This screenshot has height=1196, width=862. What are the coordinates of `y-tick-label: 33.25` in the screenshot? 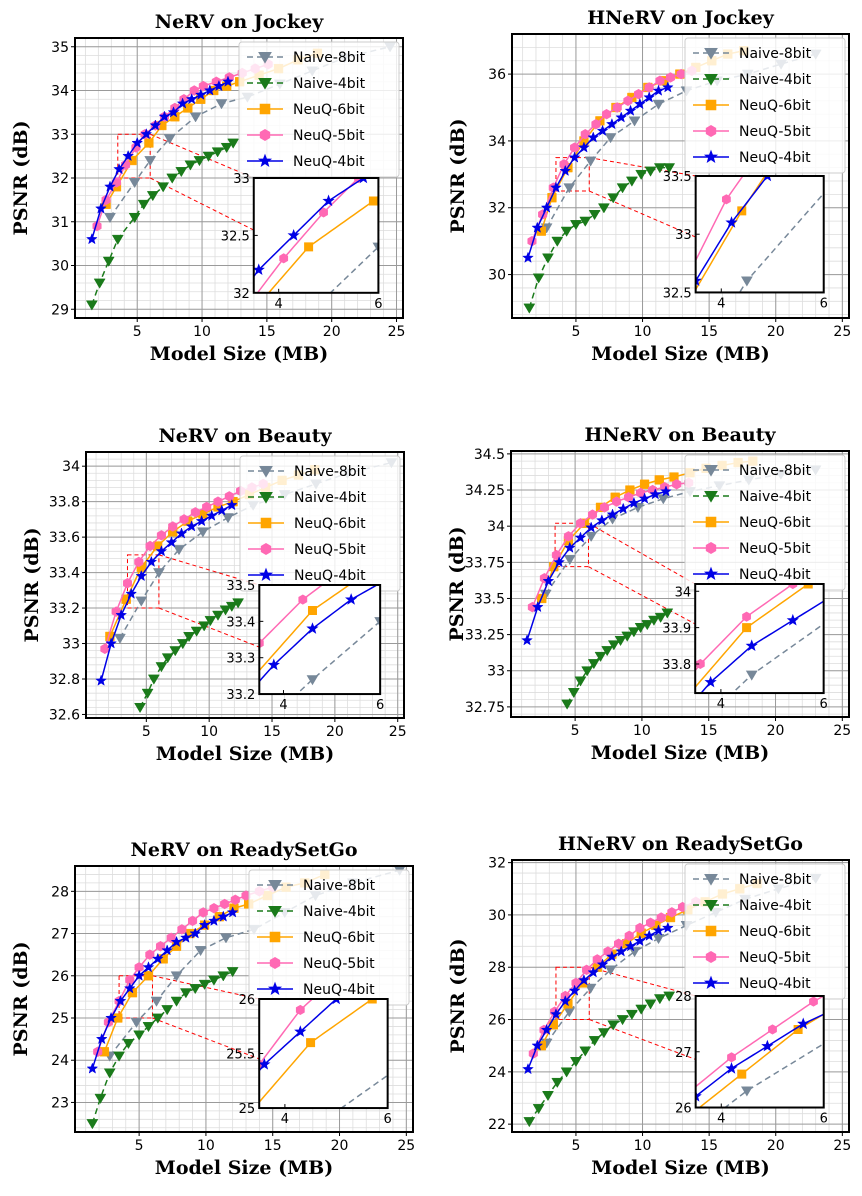 It's located at (485, 636).